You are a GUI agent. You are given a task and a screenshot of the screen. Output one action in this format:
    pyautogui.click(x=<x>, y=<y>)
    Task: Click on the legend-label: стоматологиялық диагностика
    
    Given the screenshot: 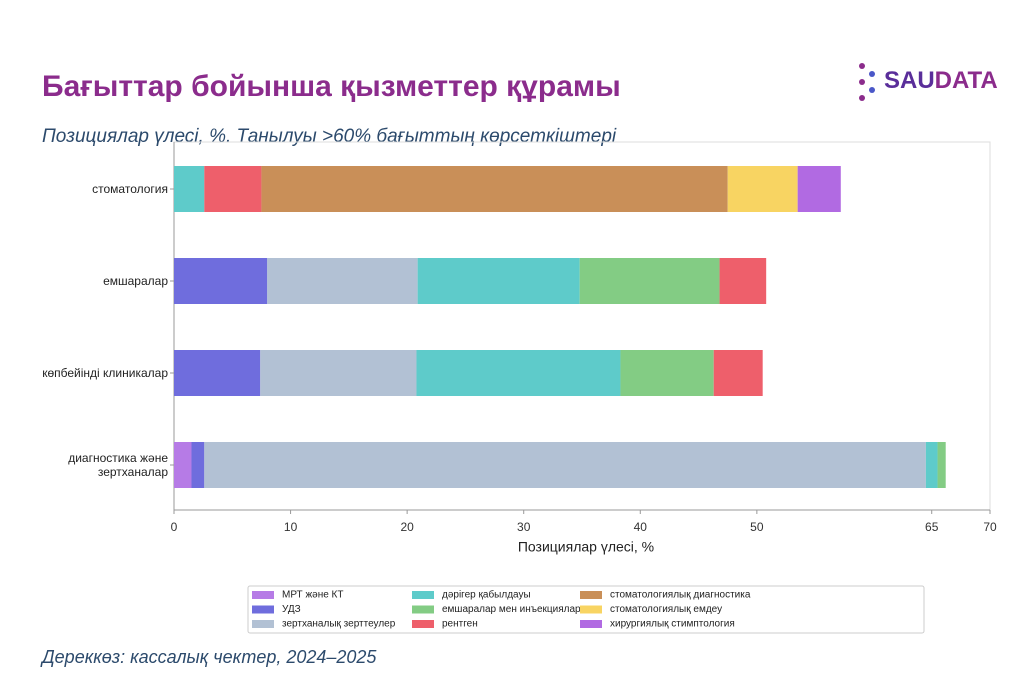 What is the action you would take?
    pyautogui.click(x=680, y=595)
    